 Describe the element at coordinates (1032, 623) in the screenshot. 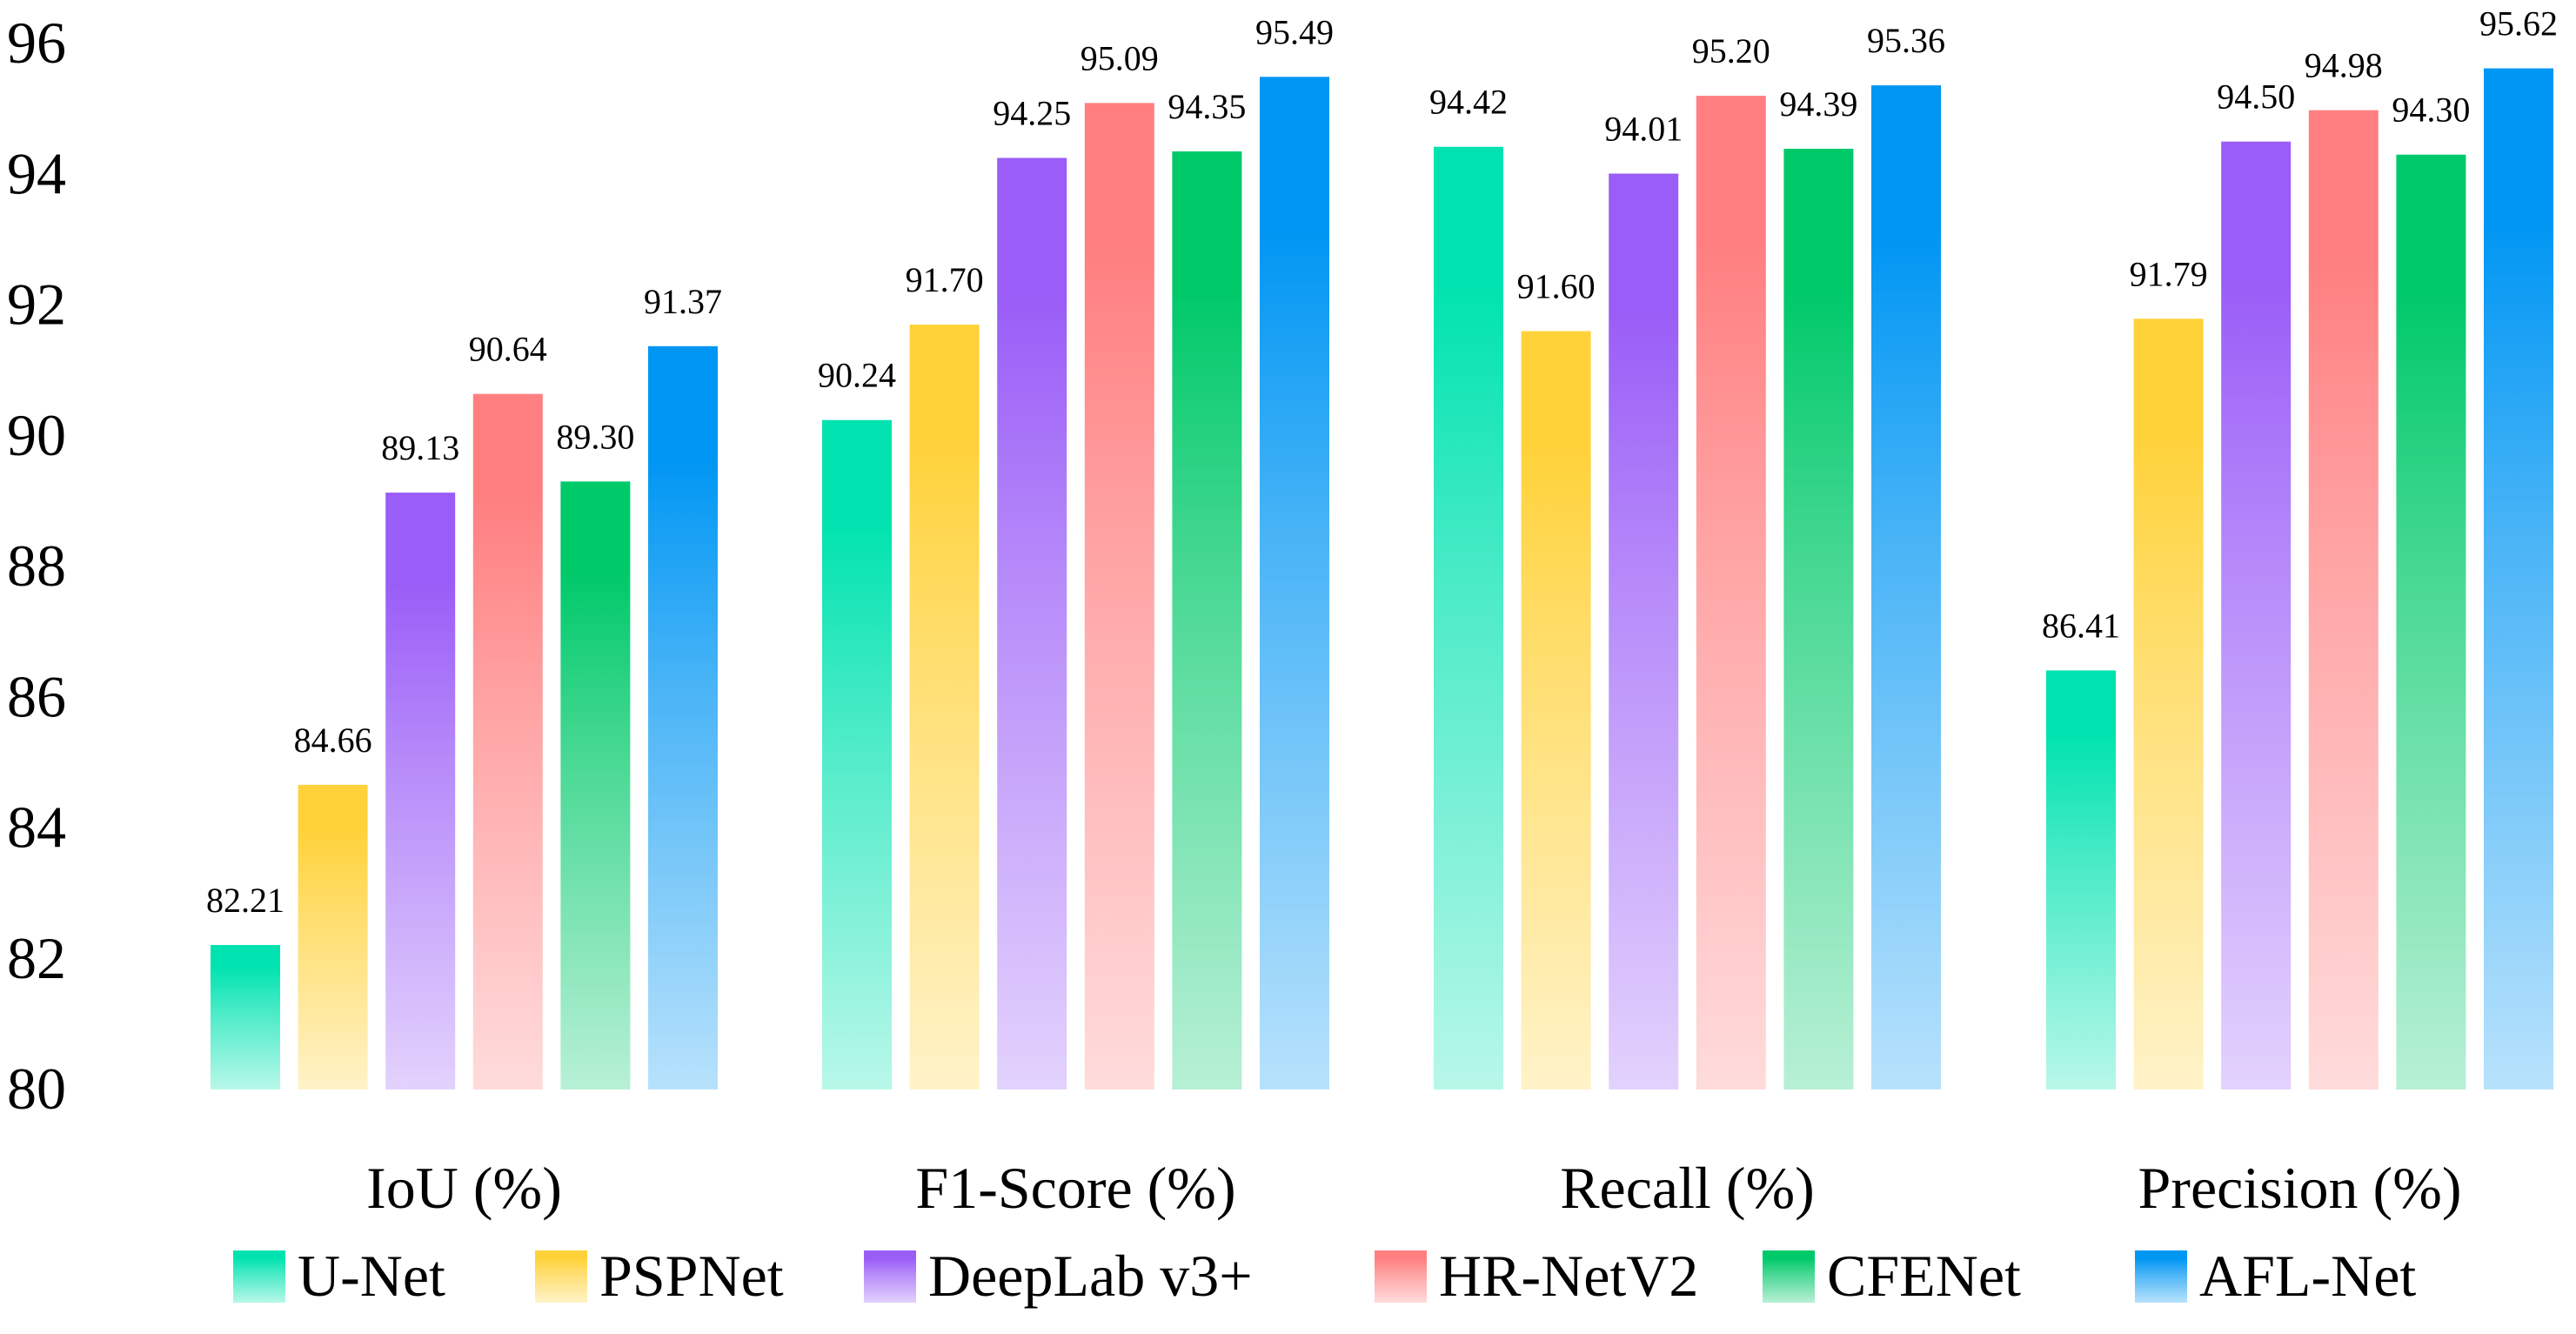

I see `bar-deeplab-v3--1` at that location.